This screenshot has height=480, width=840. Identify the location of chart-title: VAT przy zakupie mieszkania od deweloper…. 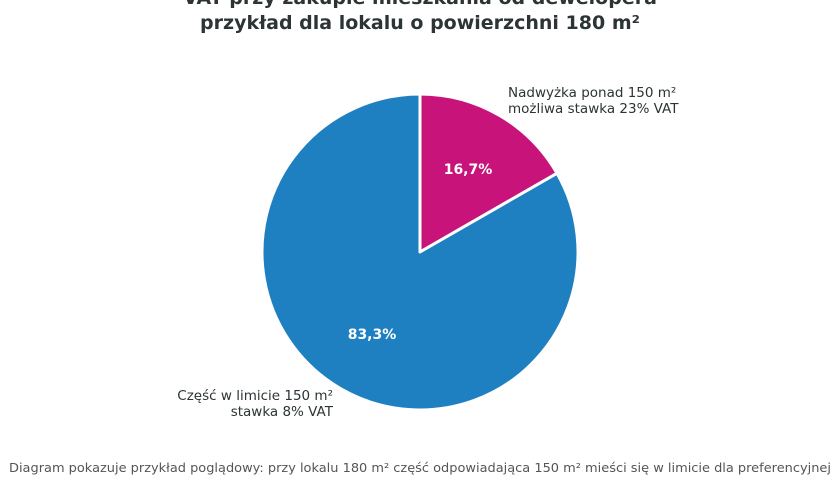
(420, 17).